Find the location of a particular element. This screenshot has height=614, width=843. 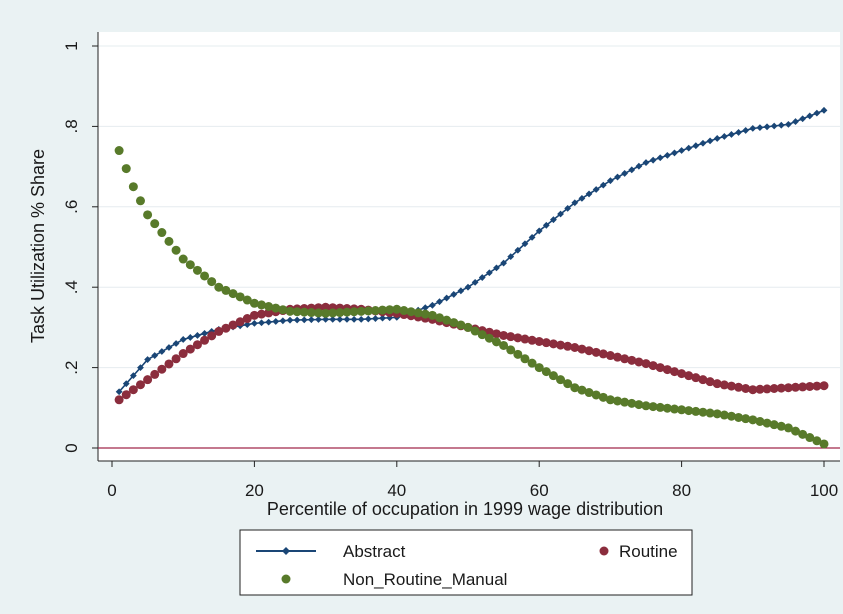

y-tick-label-0: 0 is located at coordinates (71, 447).